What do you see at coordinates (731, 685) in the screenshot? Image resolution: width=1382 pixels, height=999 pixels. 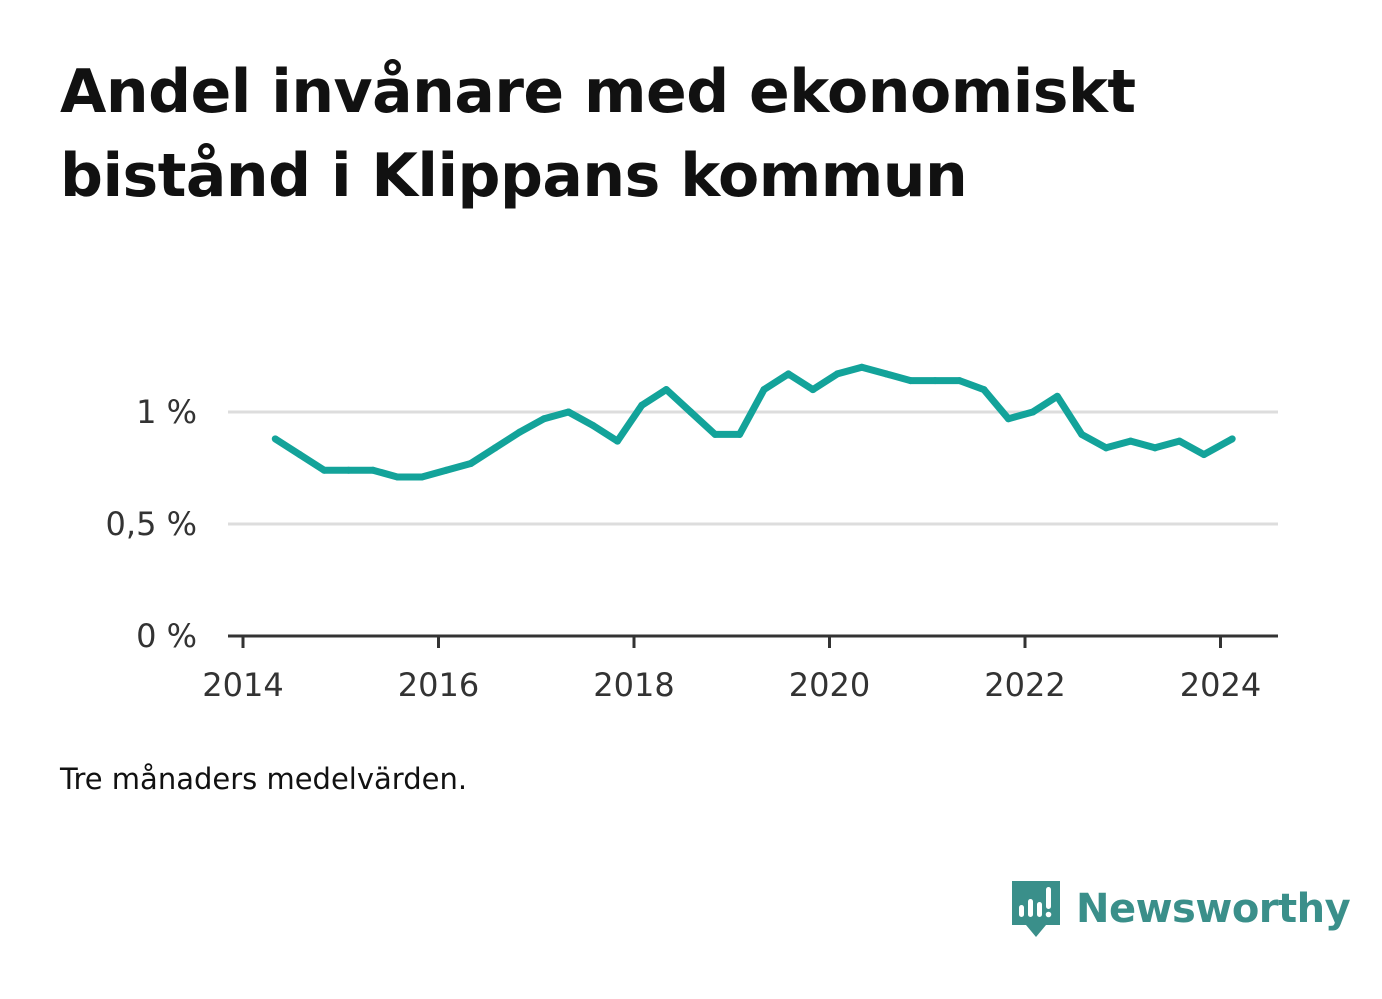 I see `x-axis-labels: 2014 2016 2018 2020 2022 2024` at bounding box center [731, 685].